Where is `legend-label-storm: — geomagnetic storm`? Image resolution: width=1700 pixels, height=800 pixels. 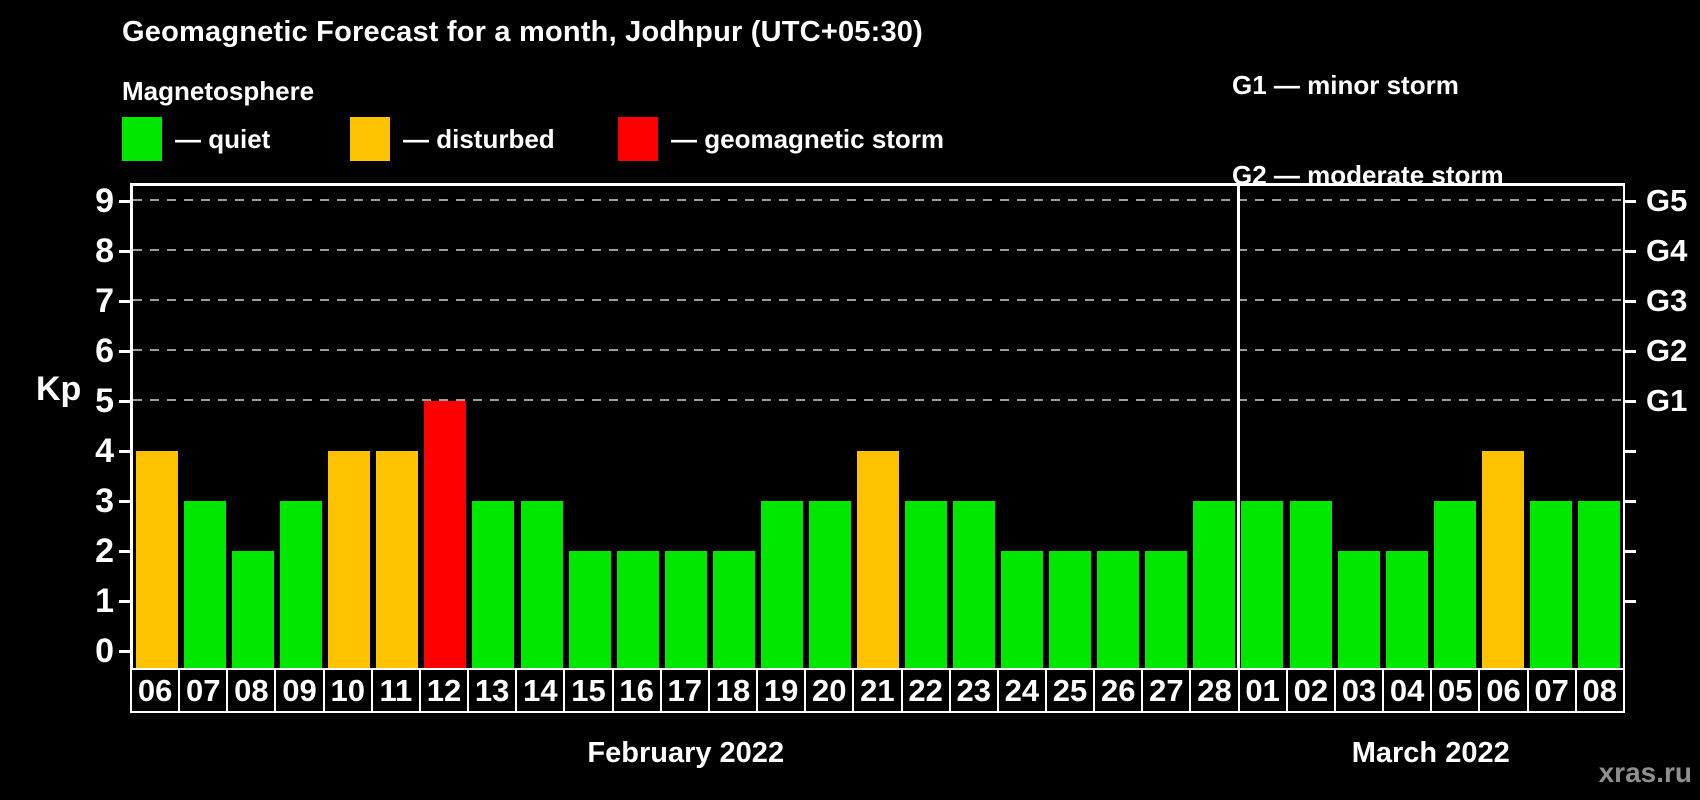
legend-label-storm: — geomagnetic storm is located at coordinates (808, 138).